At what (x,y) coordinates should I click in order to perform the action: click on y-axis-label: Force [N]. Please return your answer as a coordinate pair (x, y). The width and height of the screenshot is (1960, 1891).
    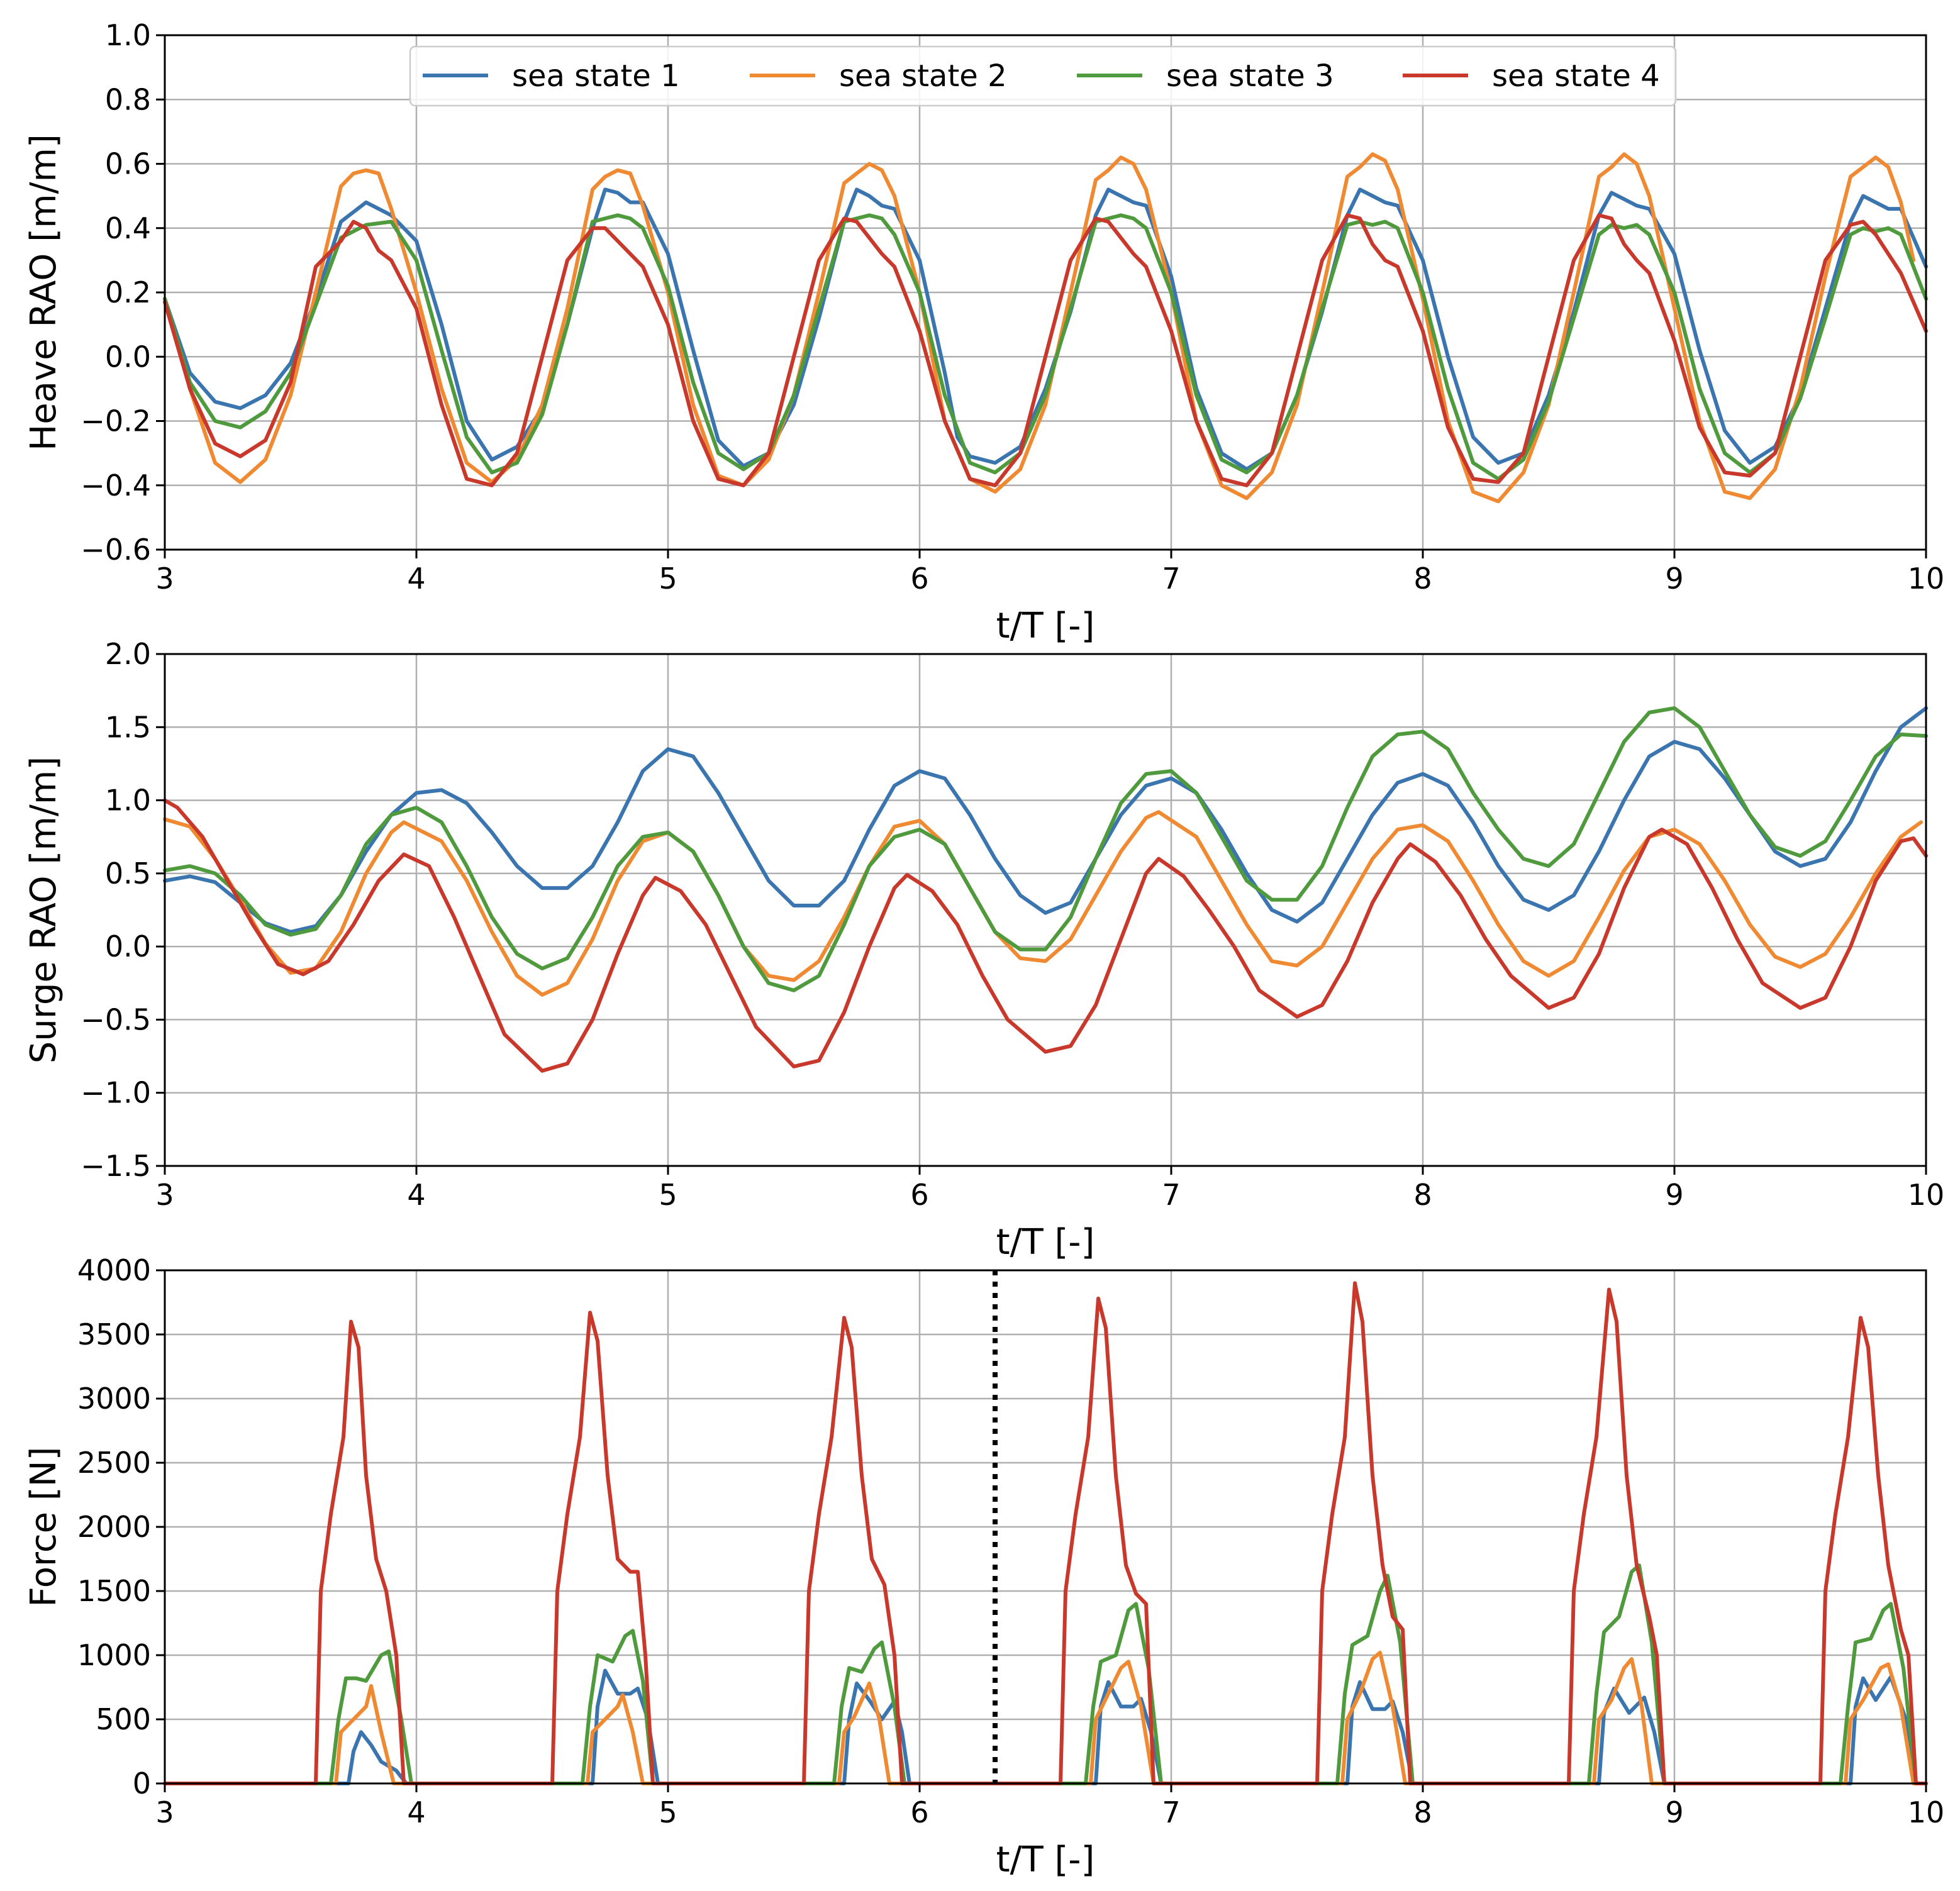
    Looking at the image, I should click on (43, 1527).